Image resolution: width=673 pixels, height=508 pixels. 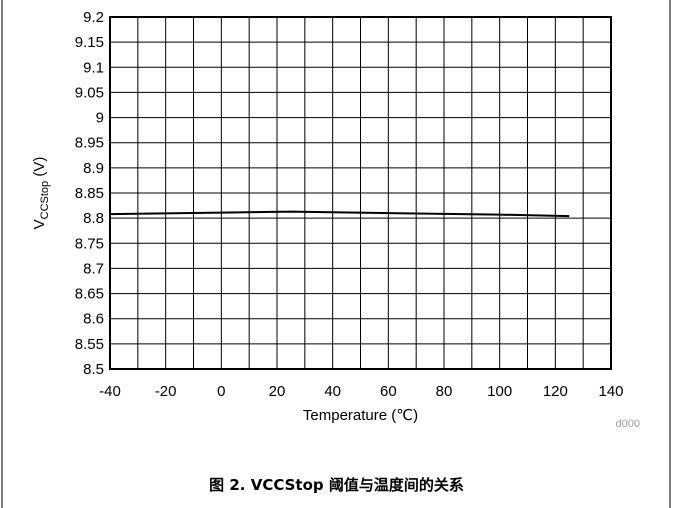 I want to click on x-axis-ticks: -40 -20 0 20 40 60 80 100 120 140, so click(x=361, y=391).